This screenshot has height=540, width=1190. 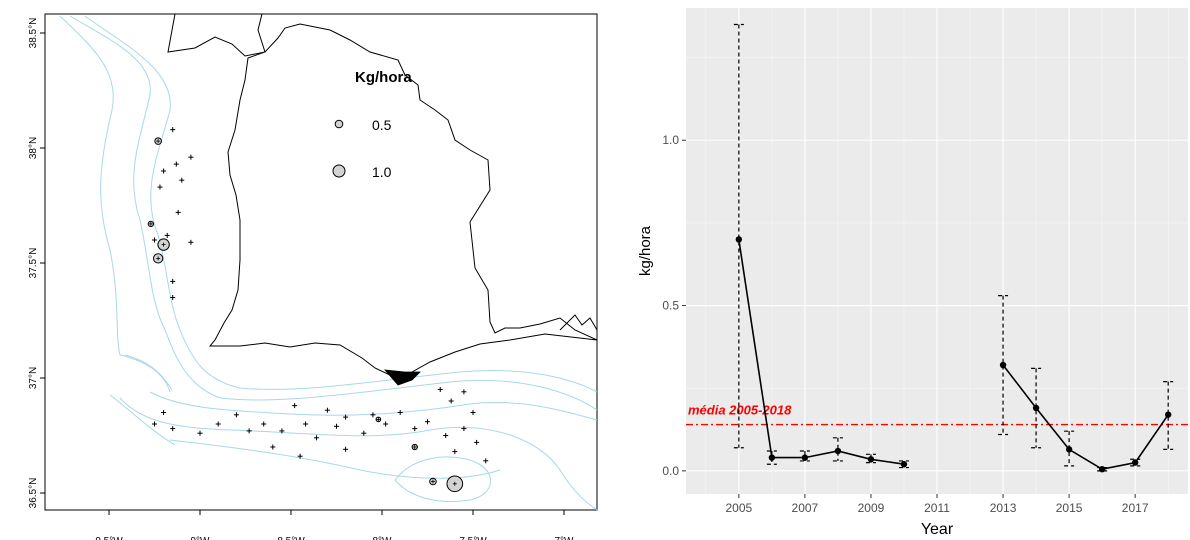 What do you see at coordinates (1003, 508) in the screenshot?
I see `x-tick-label: 2013` at bounding box center [1003, 508].